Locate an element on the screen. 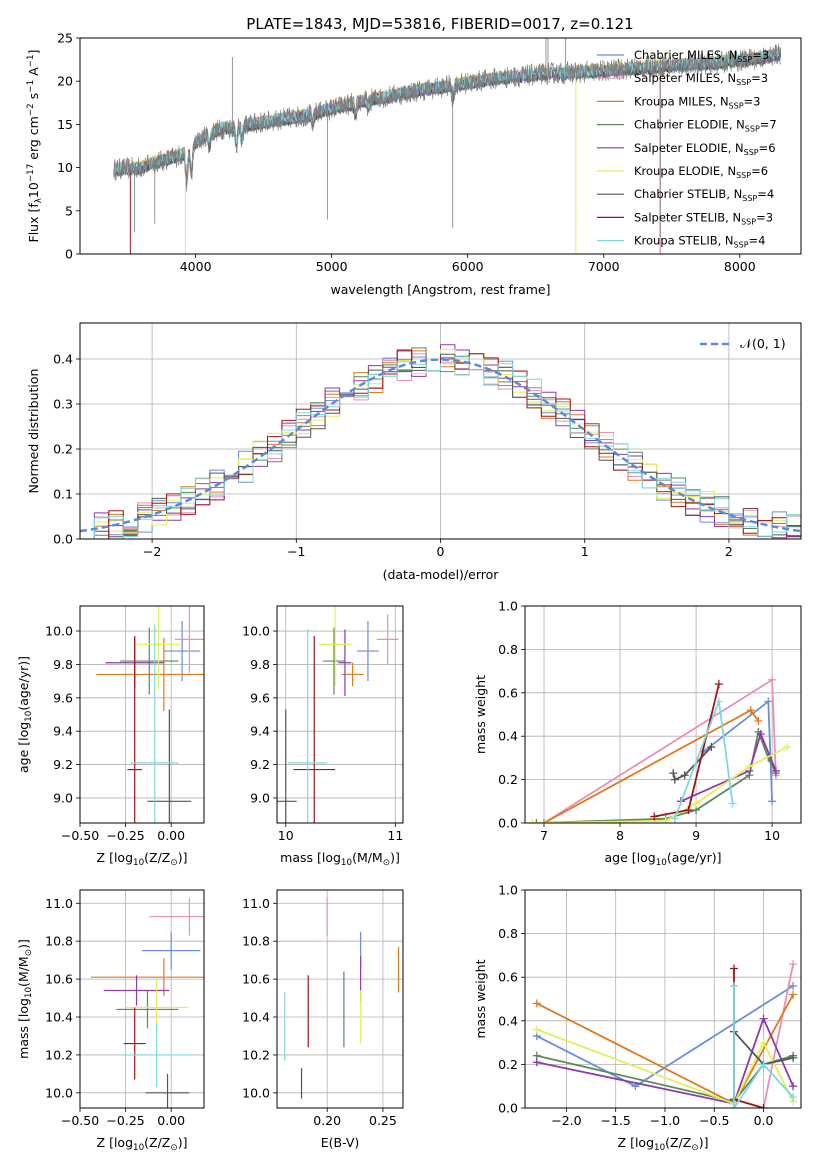  y-axis-label-part: Flux [f is located at coordinates (33, 223).